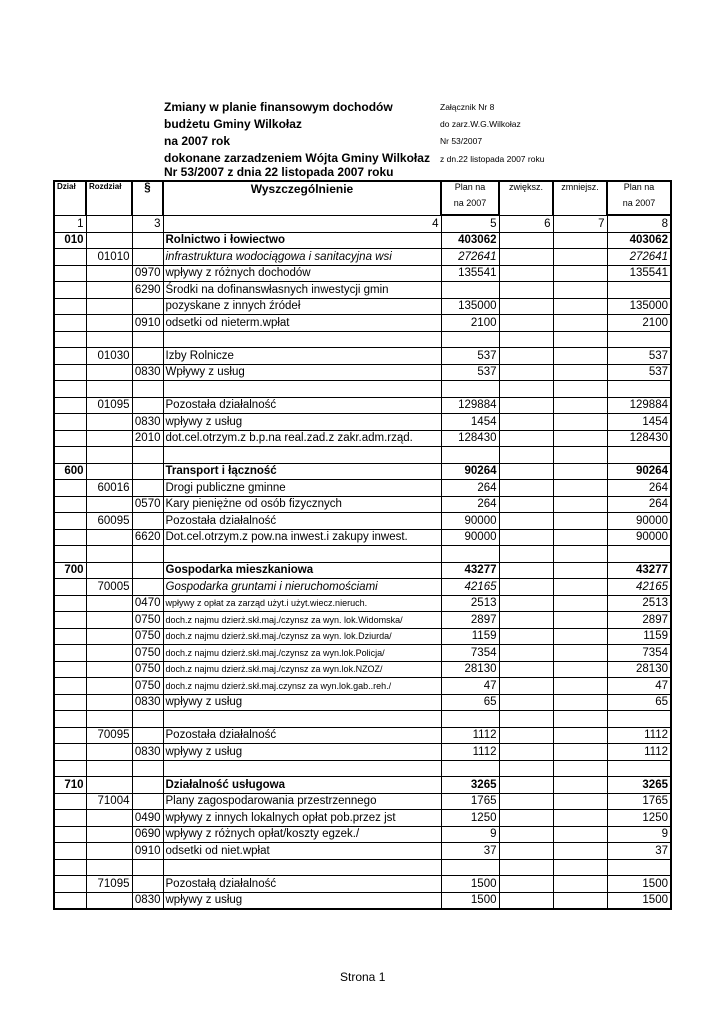 This screenshot has height=1024, width=724. What do you see at coordinates (470, 818) in the screenshot?
I see `cell-plan: 1250` at bounding box center [470, 818].